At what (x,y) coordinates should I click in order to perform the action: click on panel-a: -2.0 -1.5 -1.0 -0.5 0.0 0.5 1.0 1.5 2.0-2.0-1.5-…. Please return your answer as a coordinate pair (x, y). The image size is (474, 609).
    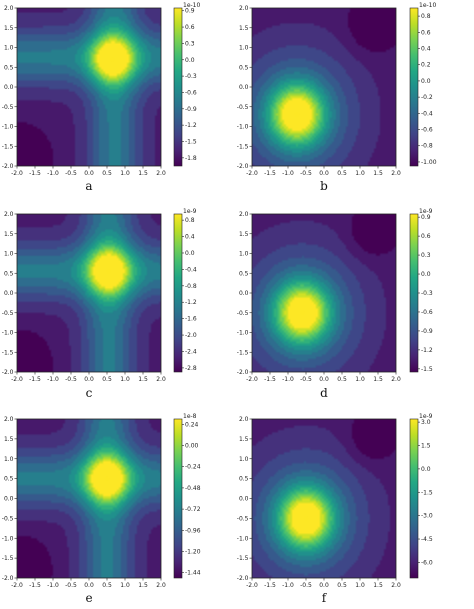
    Looking at the image, I should click on (101, 97).